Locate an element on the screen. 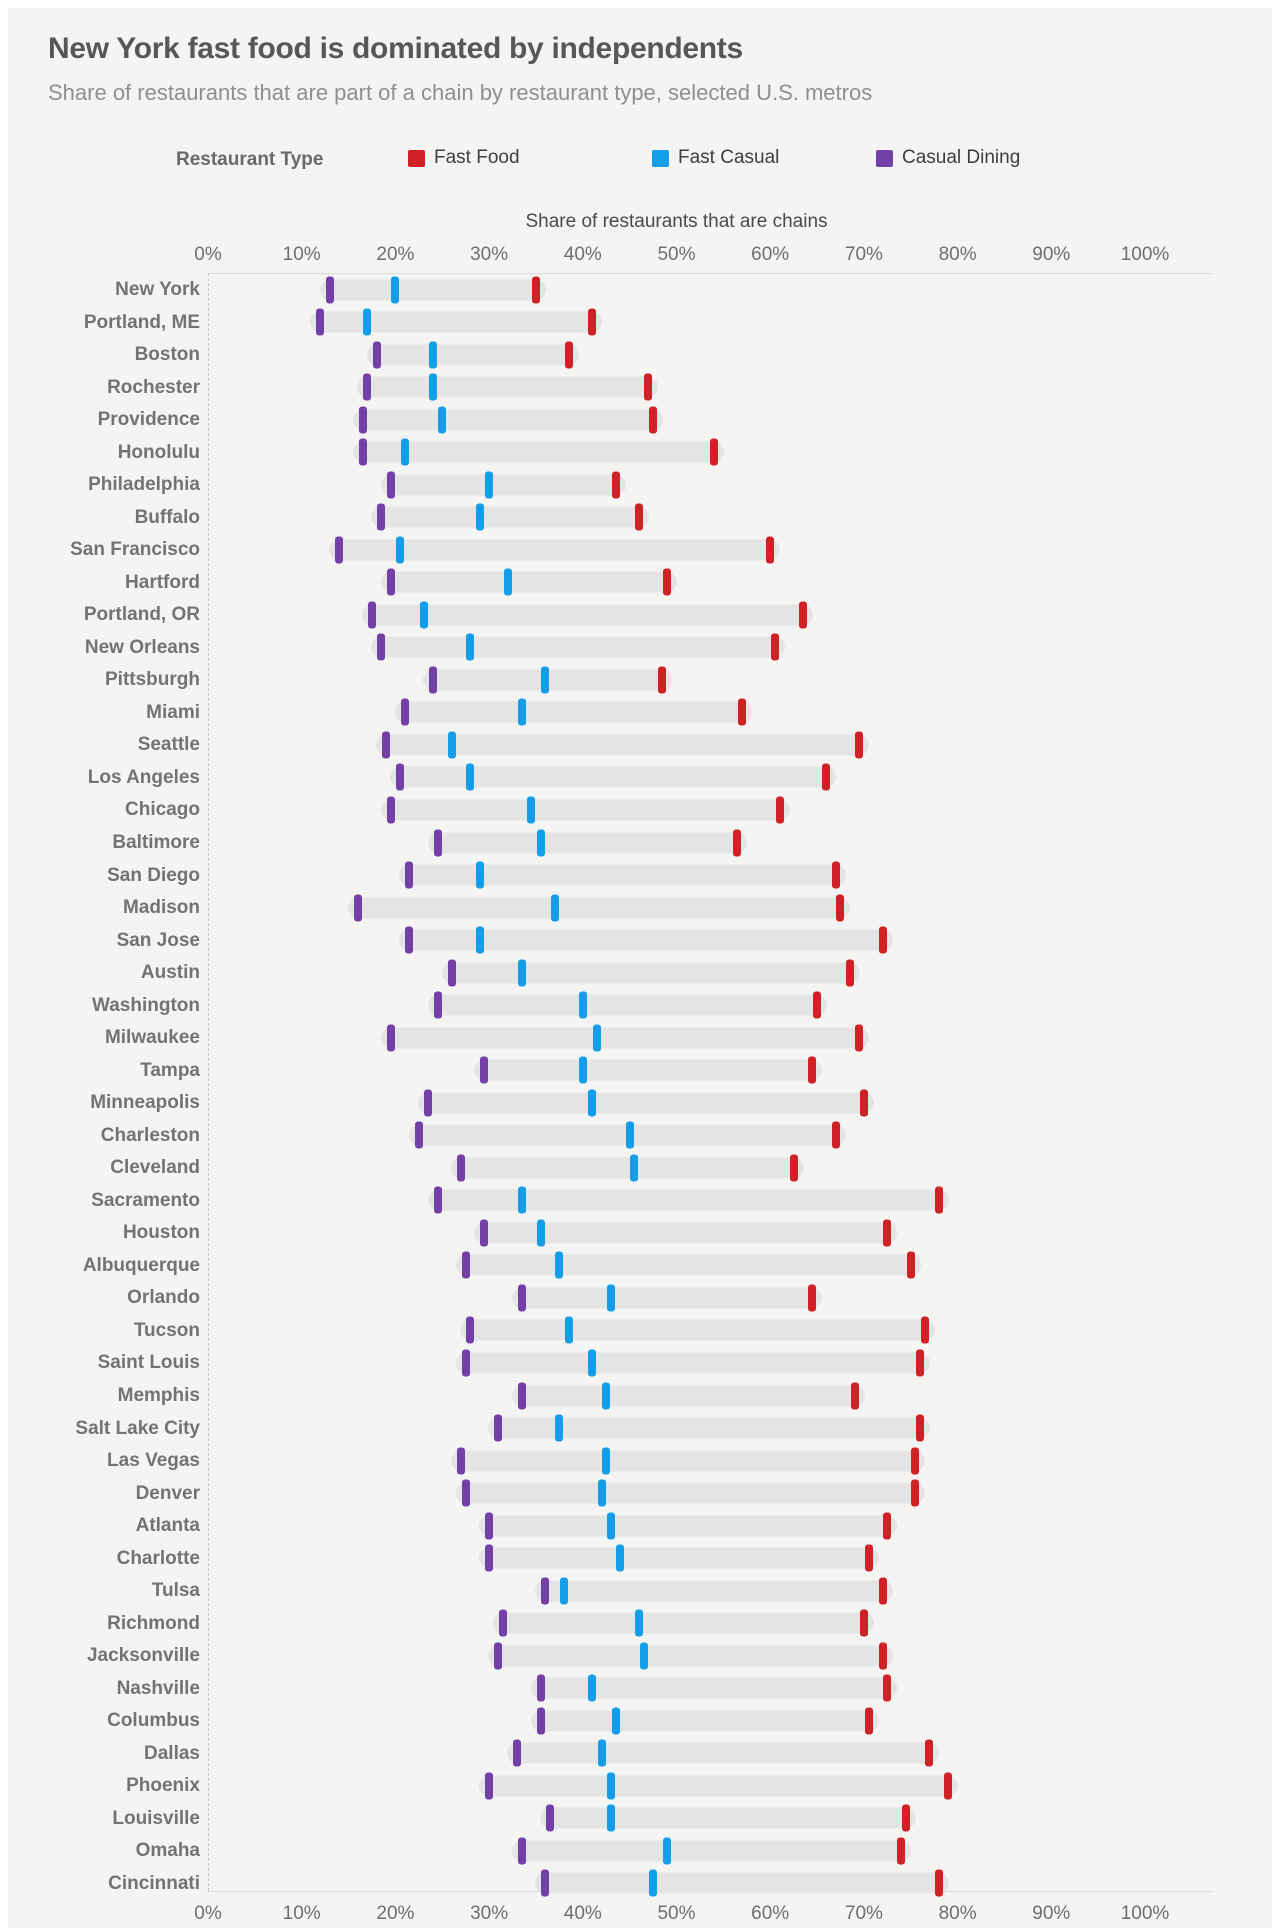 This screenshot has height=1928, width=1280. legend-item-casual-dining: Casual Dining is located at coordinates (948, 158).